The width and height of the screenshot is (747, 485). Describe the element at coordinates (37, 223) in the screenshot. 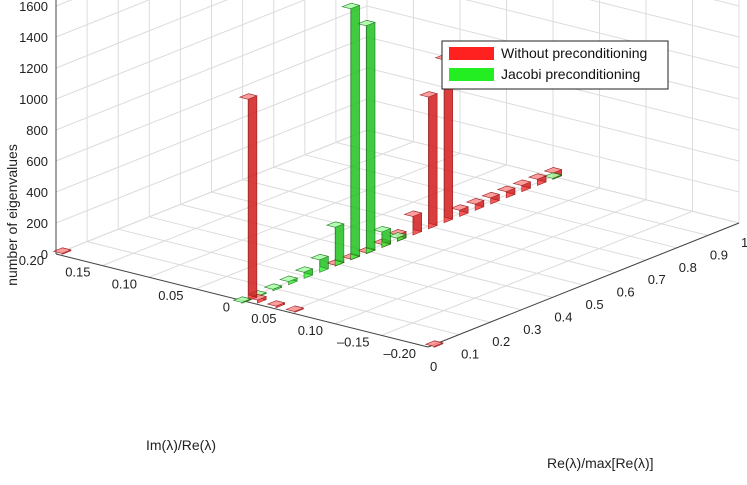

I see `z-tick-label: 200` at that location.